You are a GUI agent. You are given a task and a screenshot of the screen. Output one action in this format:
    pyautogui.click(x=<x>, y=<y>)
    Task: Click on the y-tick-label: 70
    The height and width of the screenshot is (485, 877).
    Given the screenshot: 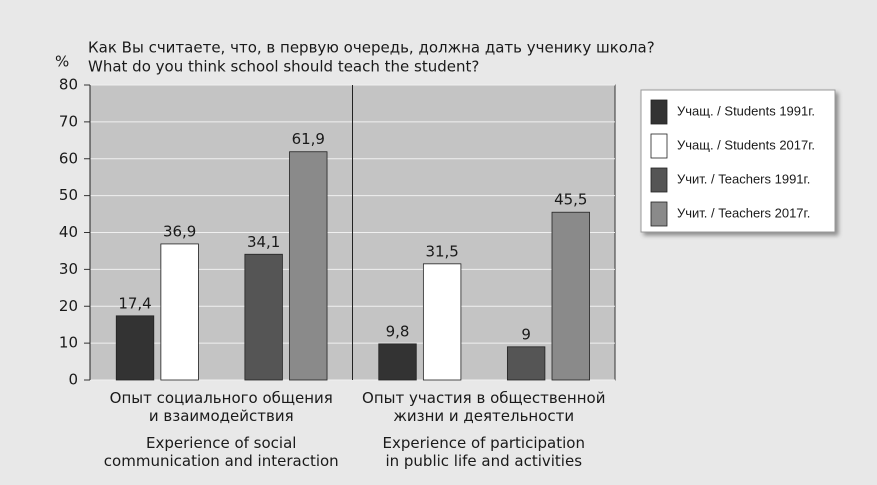 What is the action you would take?
    pyautogui.click(x=68, y=121)
    